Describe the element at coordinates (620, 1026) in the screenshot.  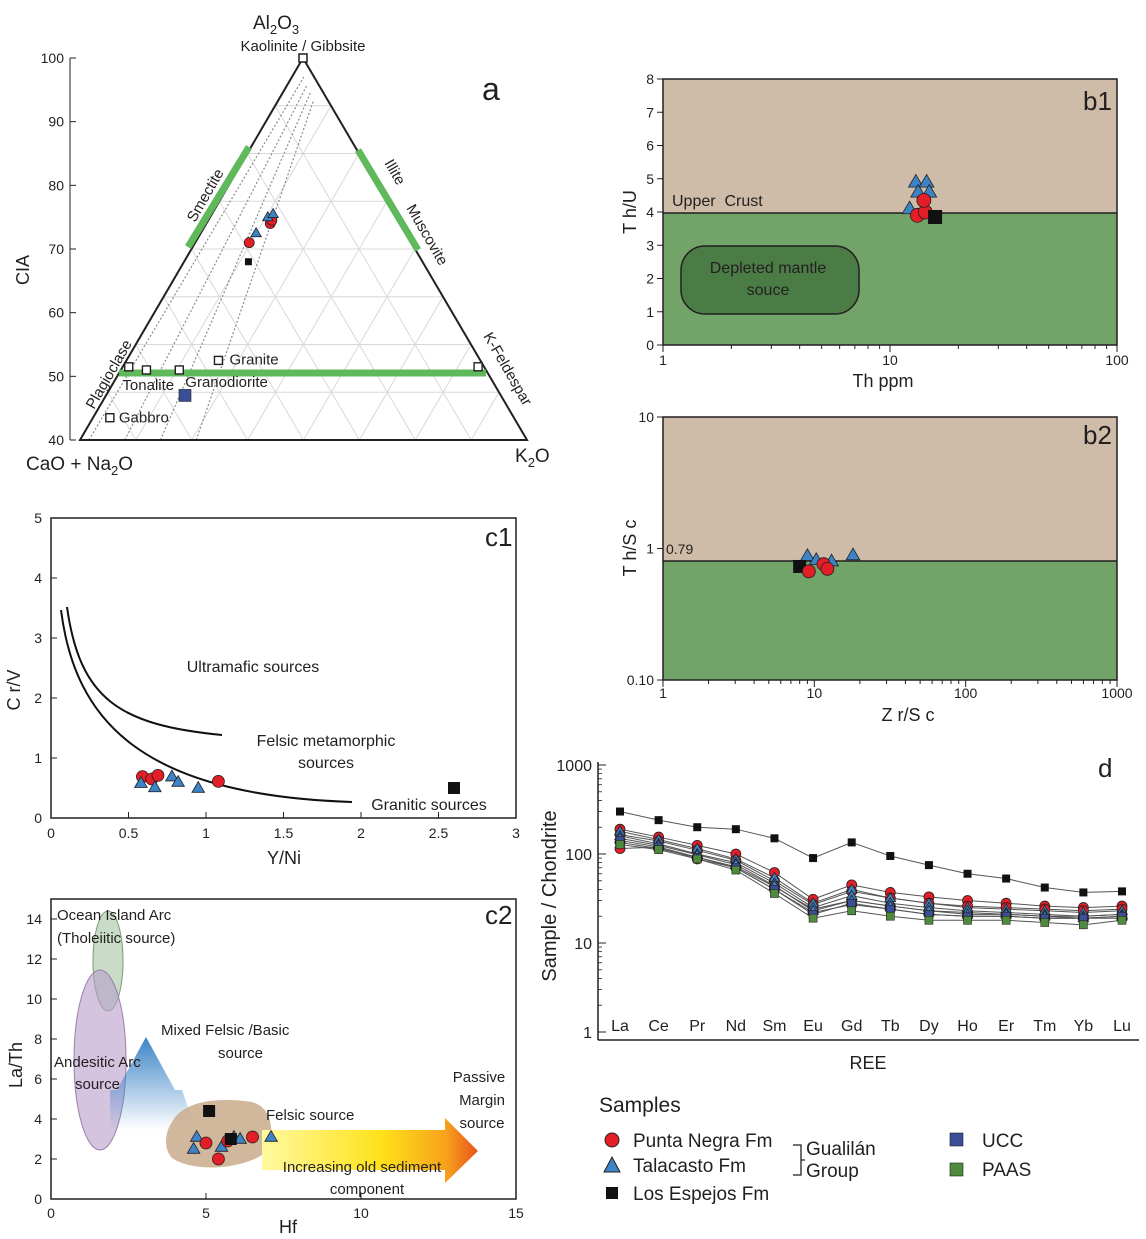
I see `d-x-tick: La` at that location.